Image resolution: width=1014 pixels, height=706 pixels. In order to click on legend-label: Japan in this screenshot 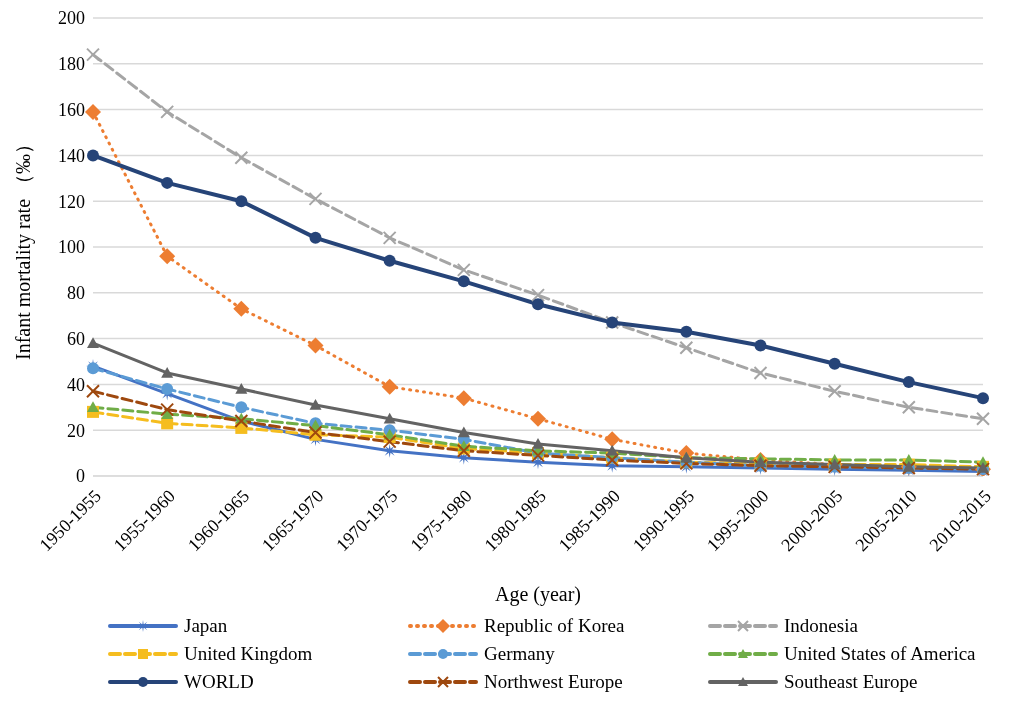, I will do `click(206, 626)`.